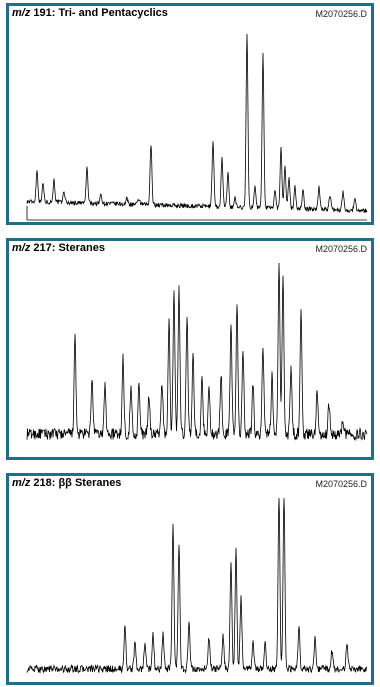 The width and height of the screenshot is (380, 687). What do you see at coordinates (58, 248) in the screenshot?
I see `panel-title: m/z 217: Steranes` at bounding box center [58, 248].